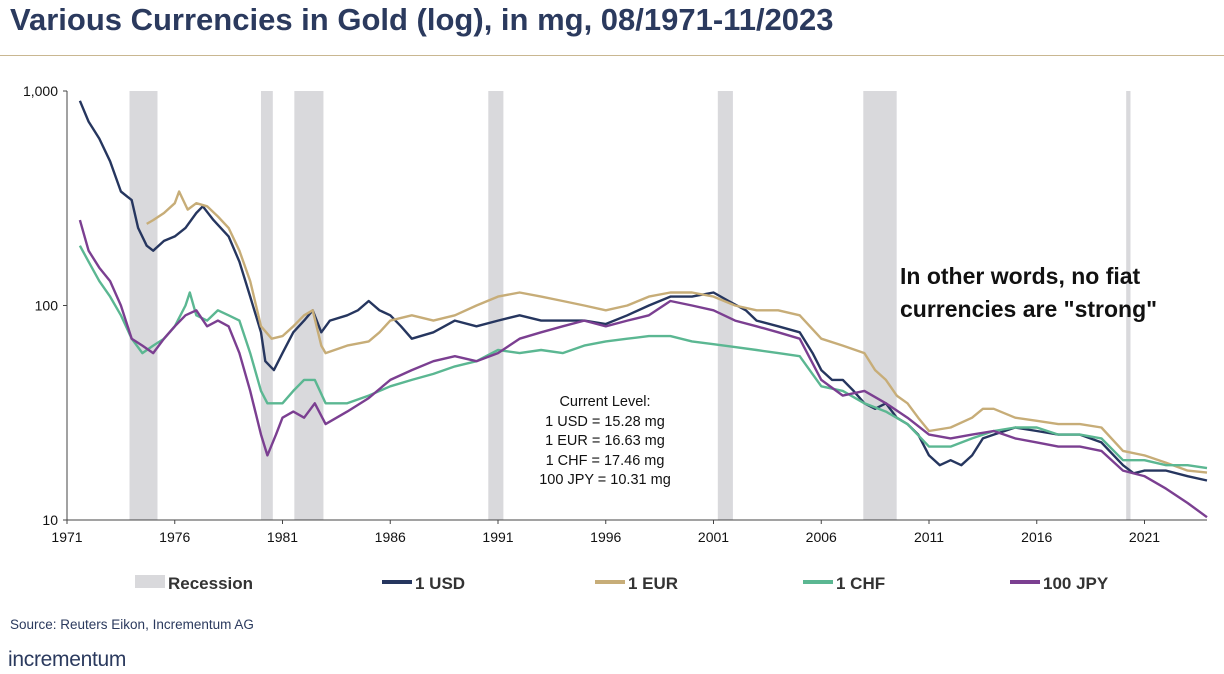 This screenshot has width=1224, height=674. Describe the element at coordinates (66, 537) in the screenshot. I see `x-tick-label: 1971` at that location.